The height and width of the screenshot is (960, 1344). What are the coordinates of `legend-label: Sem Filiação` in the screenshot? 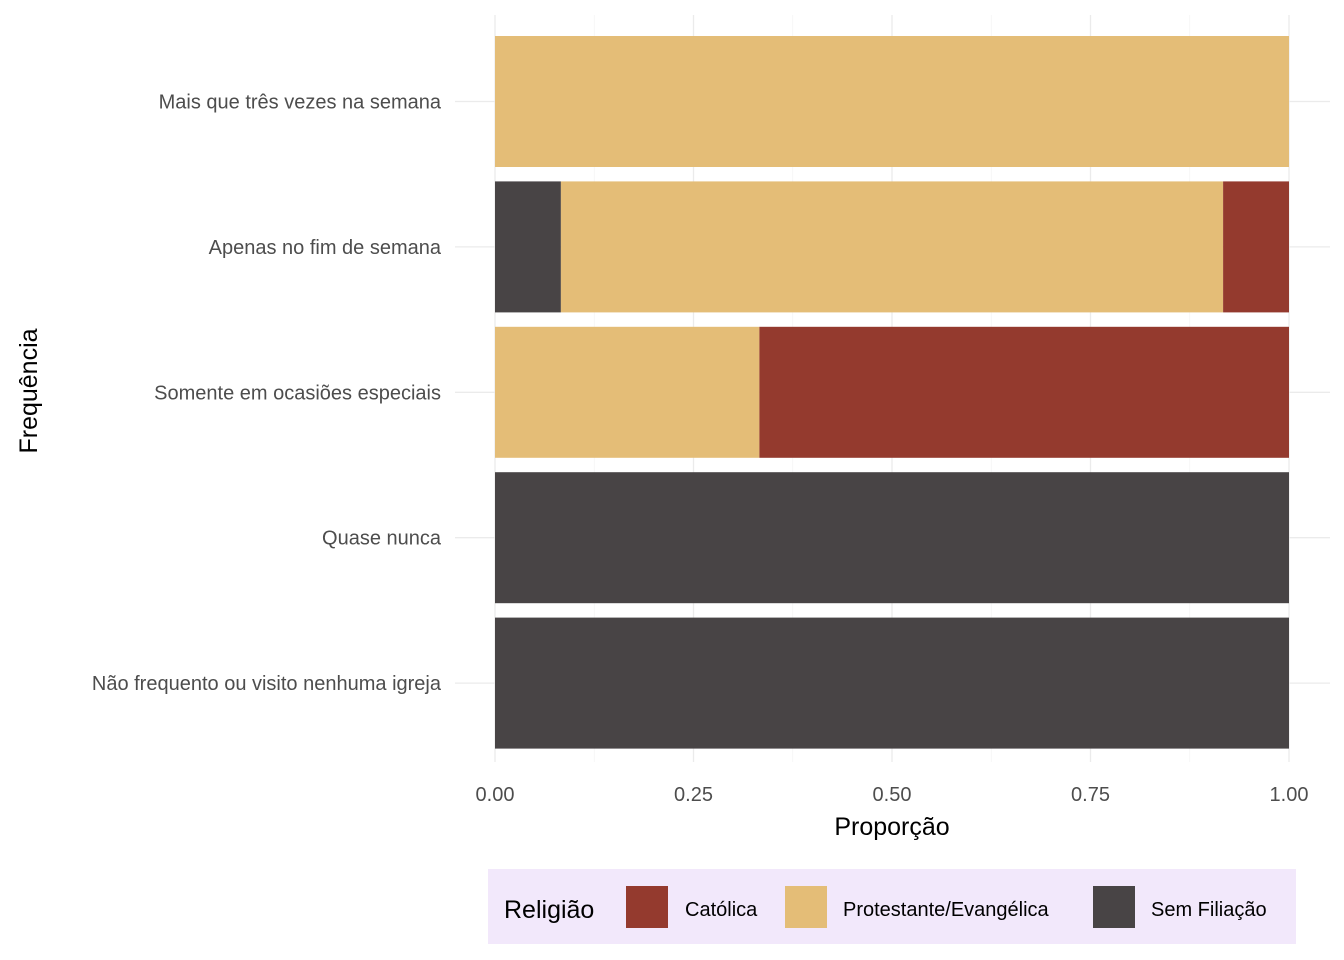 It's located at (1209, 910).